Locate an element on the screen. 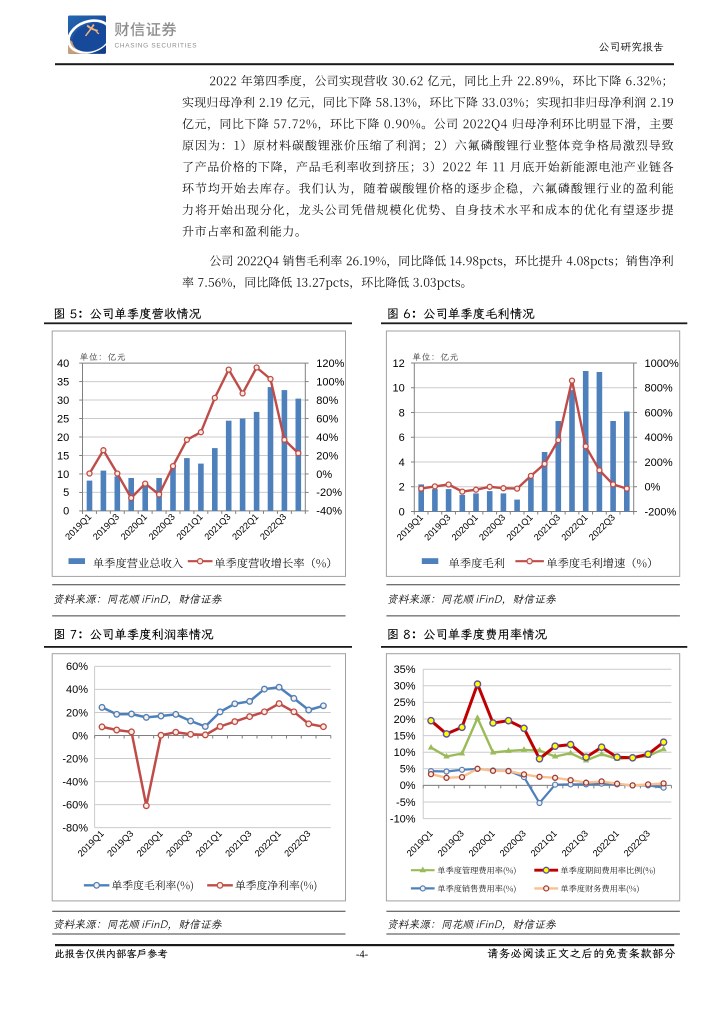 Image resolution: width=724 pixels, height=1024 pixels. svg-text: -5% is located at coordinates (406, 803).